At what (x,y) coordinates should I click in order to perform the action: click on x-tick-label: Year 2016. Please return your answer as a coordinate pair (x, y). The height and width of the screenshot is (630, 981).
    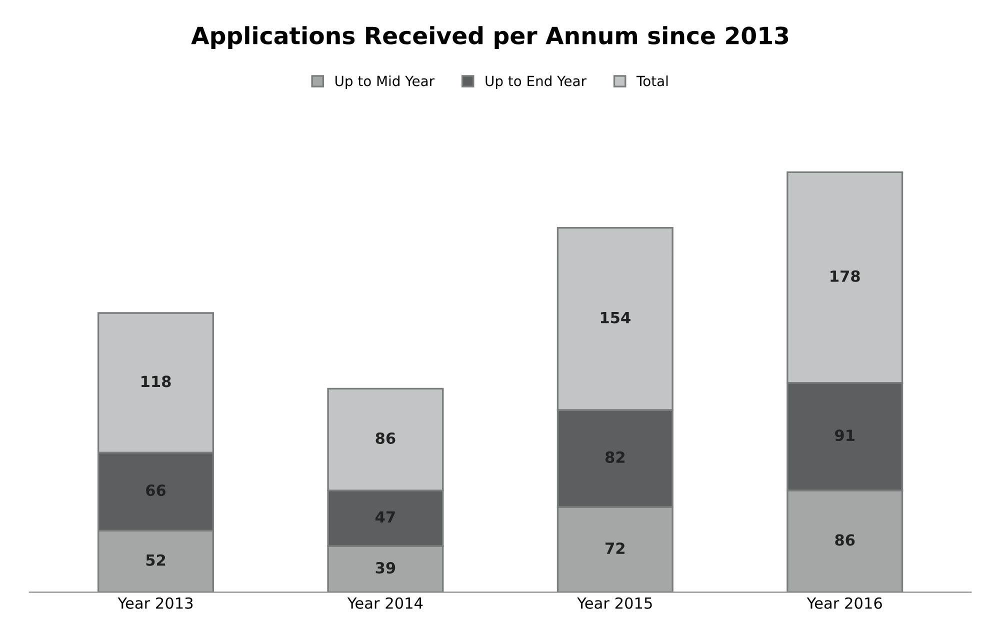
    Looking at the image, I should click on (844, 603).